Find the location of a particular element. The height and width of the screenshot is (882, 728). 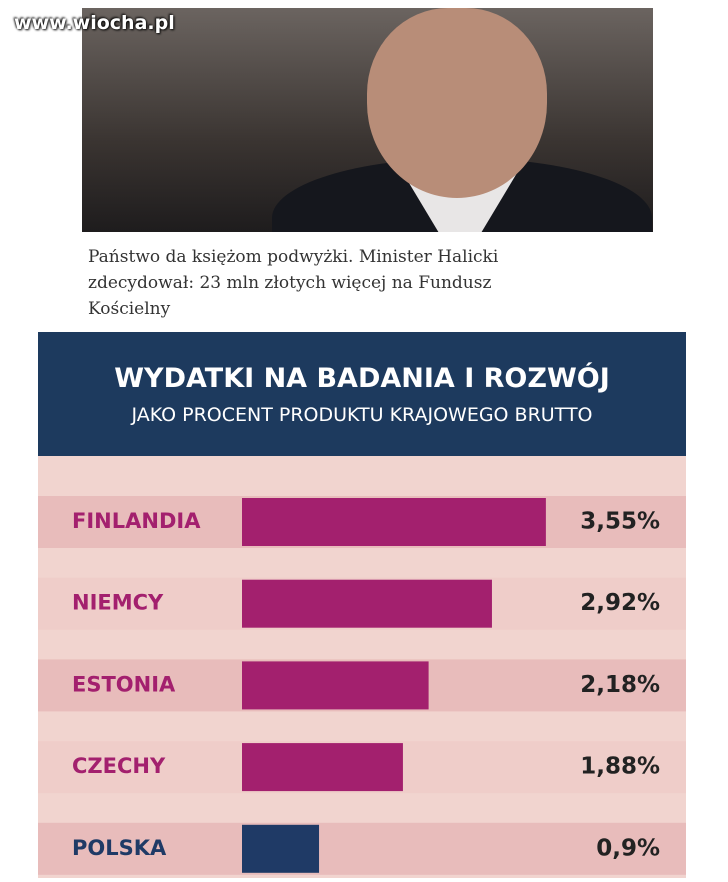

chart-header is located at coordinates (362, 394).